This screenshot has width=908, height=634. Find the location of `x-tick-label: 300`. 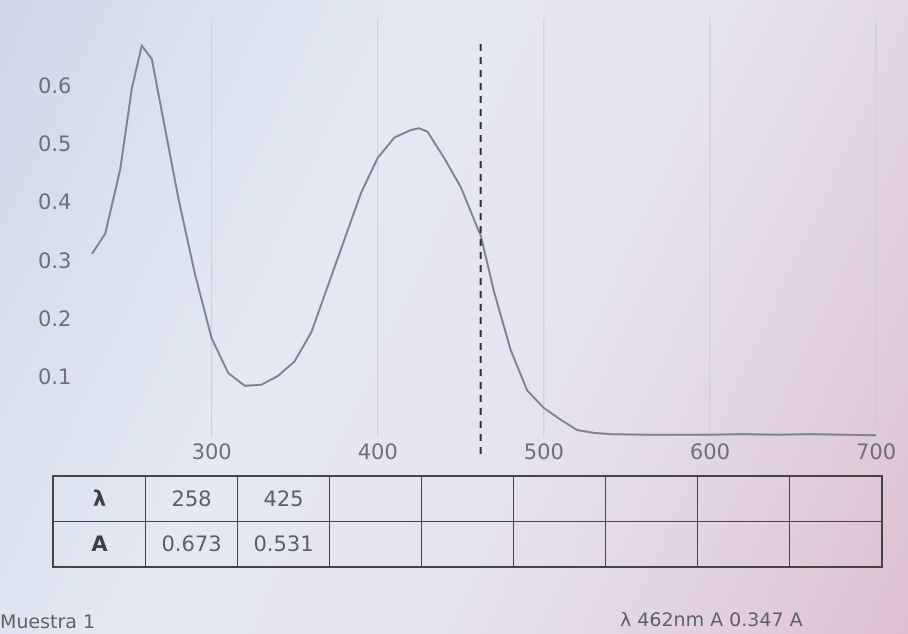

x-tick-label: 300 is located at coordinates (211, 452).